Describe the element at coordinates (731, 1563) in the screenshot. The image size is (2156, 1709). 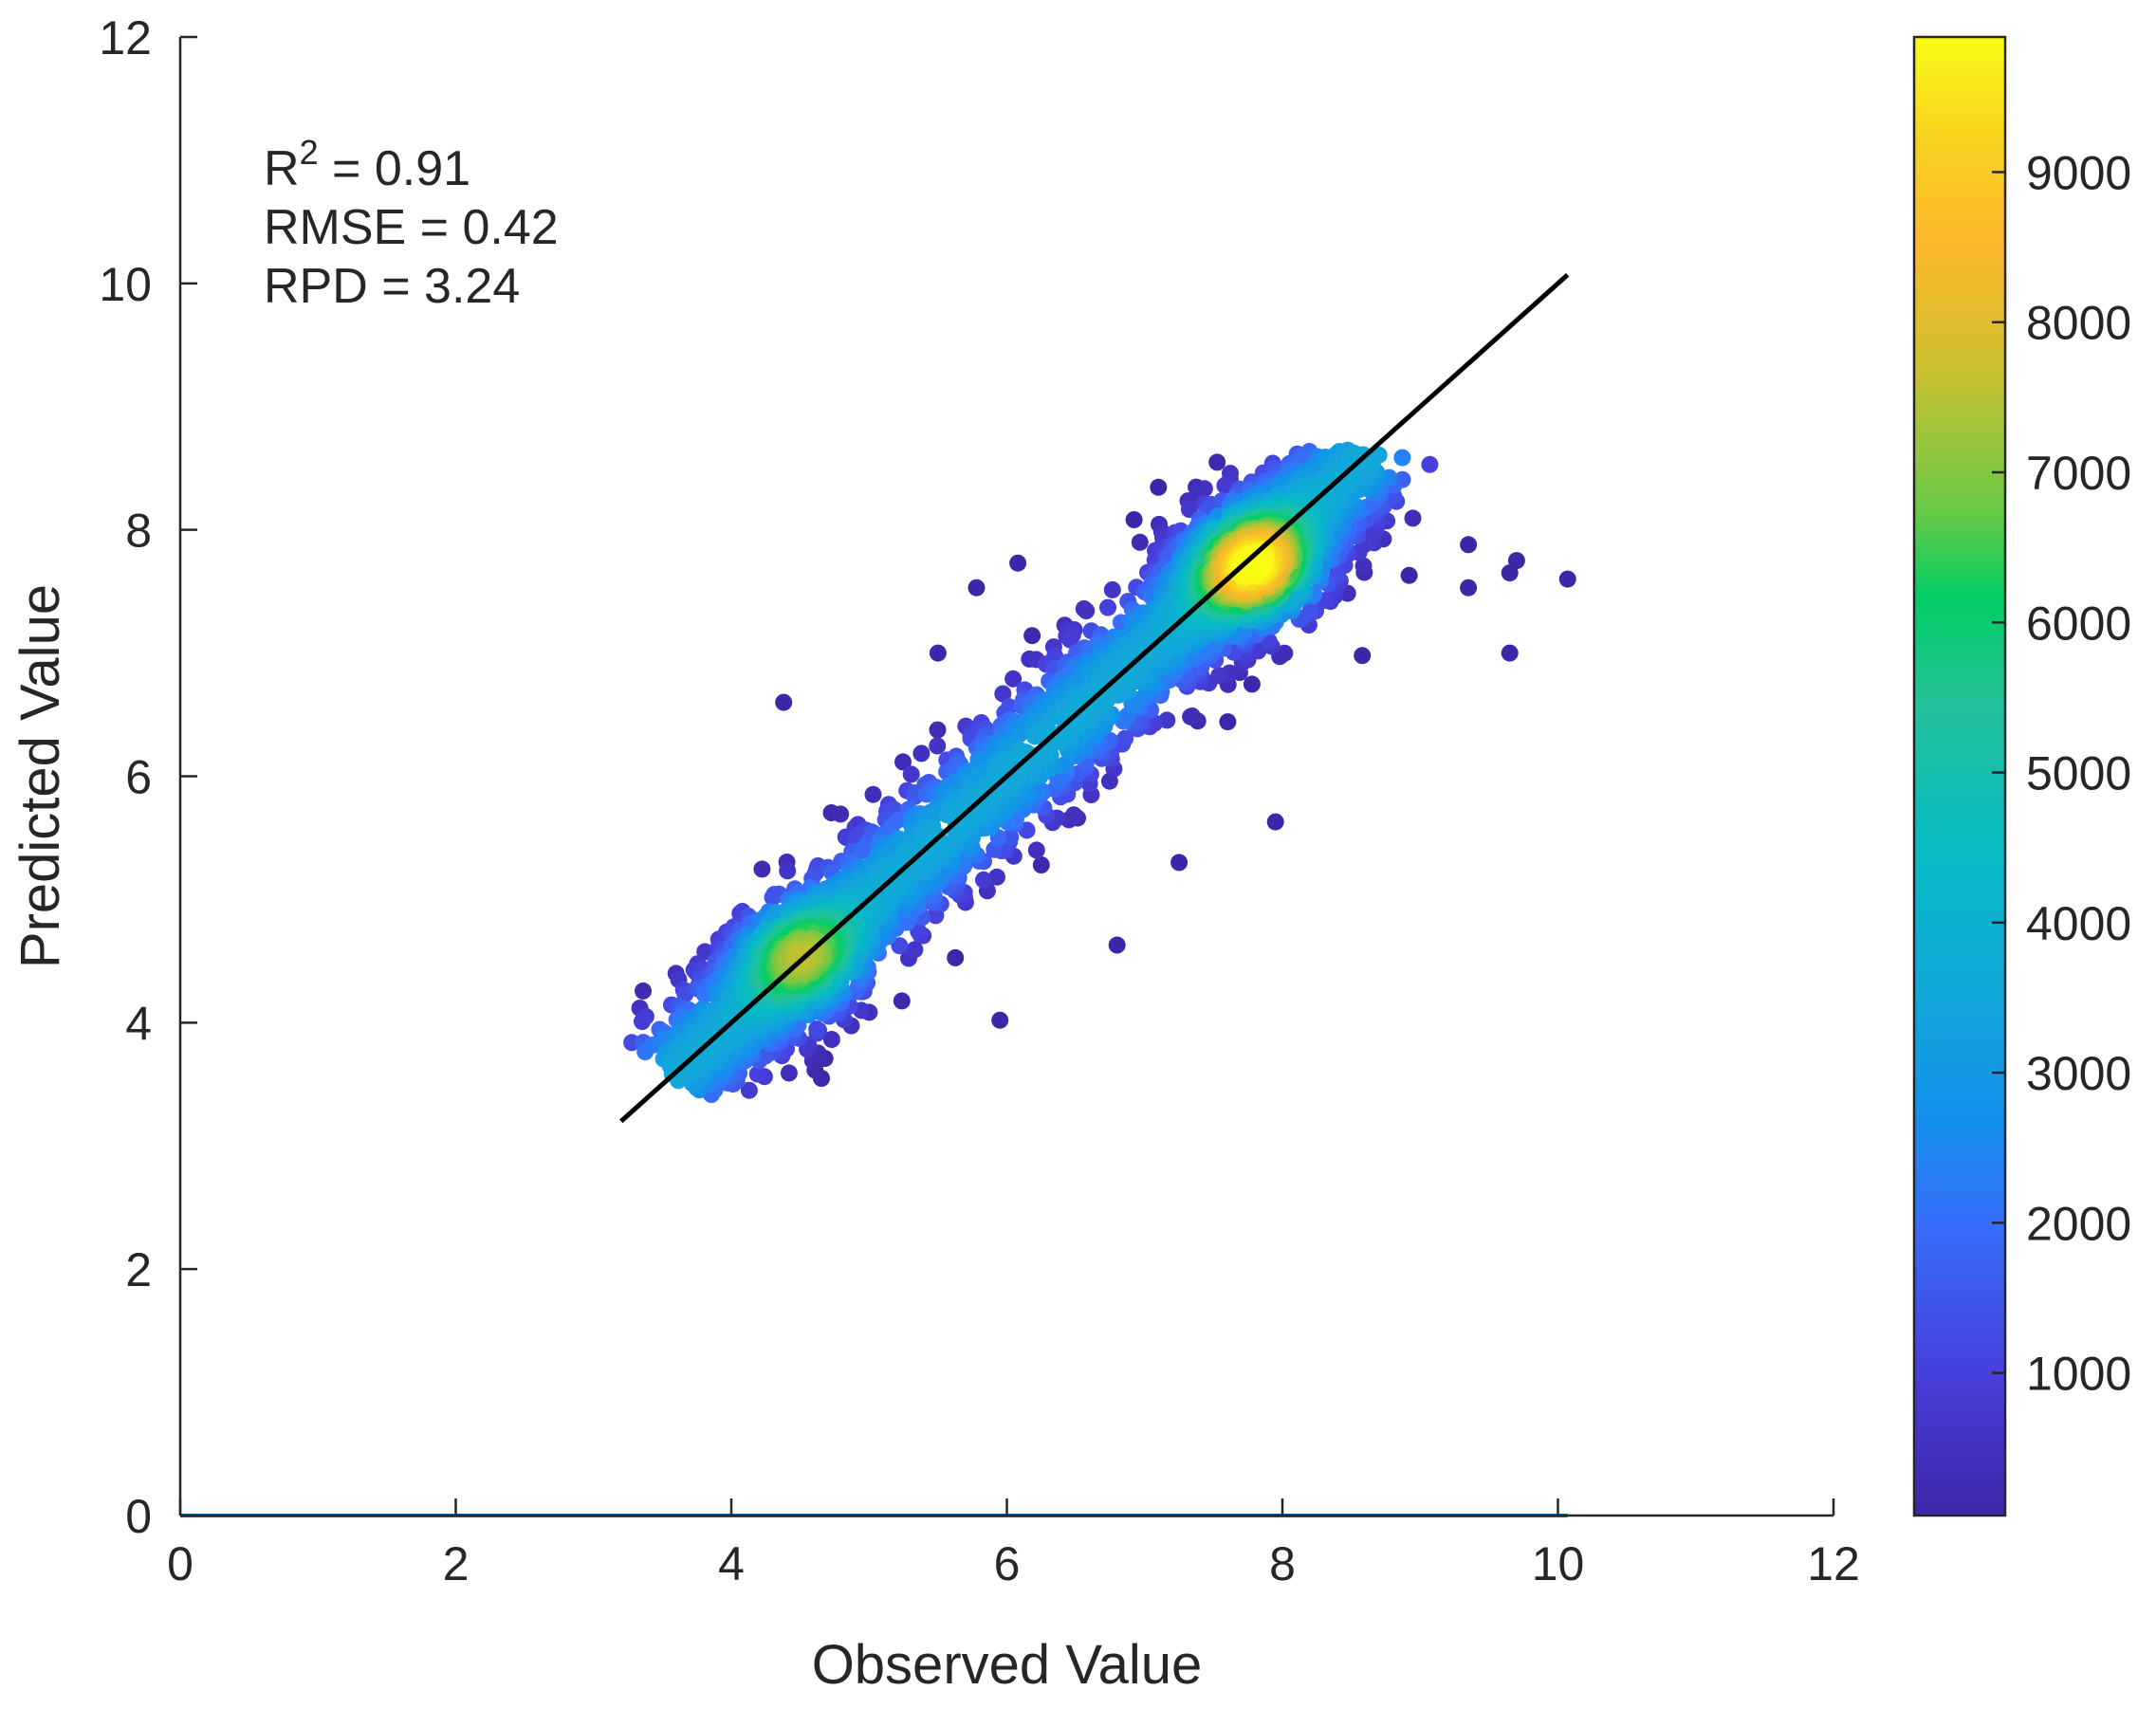
I see `x-tick-label: 4` at that location.